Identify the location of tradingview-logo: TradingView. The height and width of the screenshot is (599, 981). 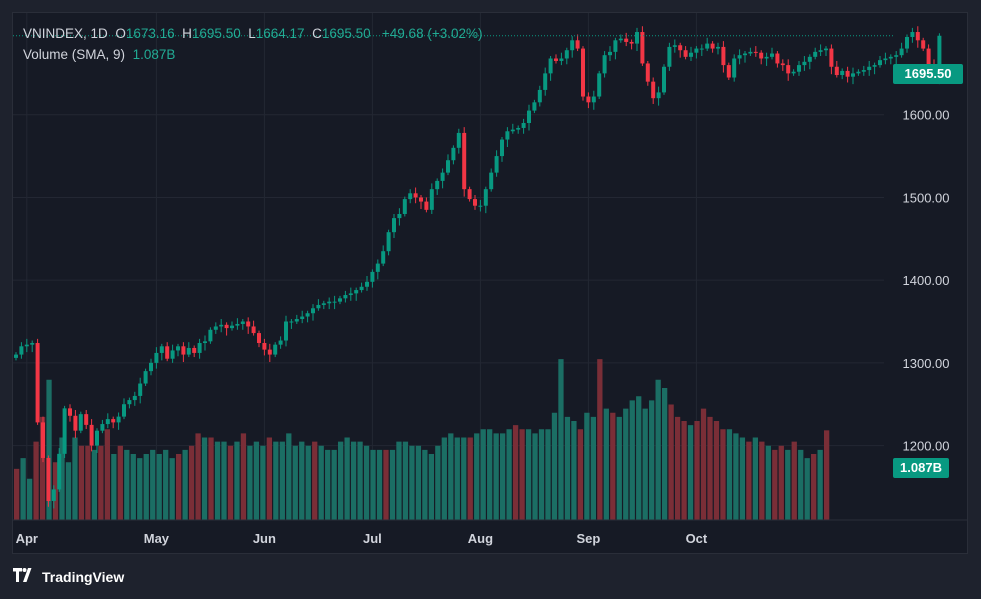
(68, 577).